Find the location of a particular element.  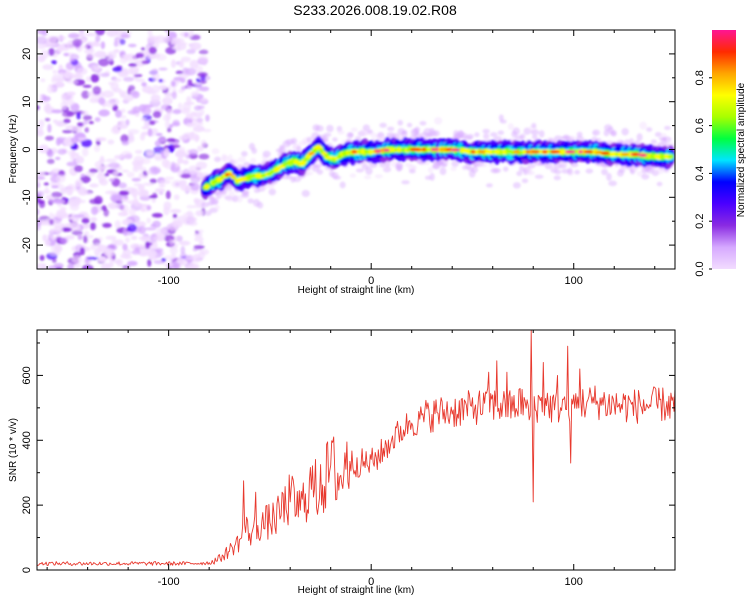

colorbar-label: Normalized spectral amplitude is located at coordinates (741, 149).